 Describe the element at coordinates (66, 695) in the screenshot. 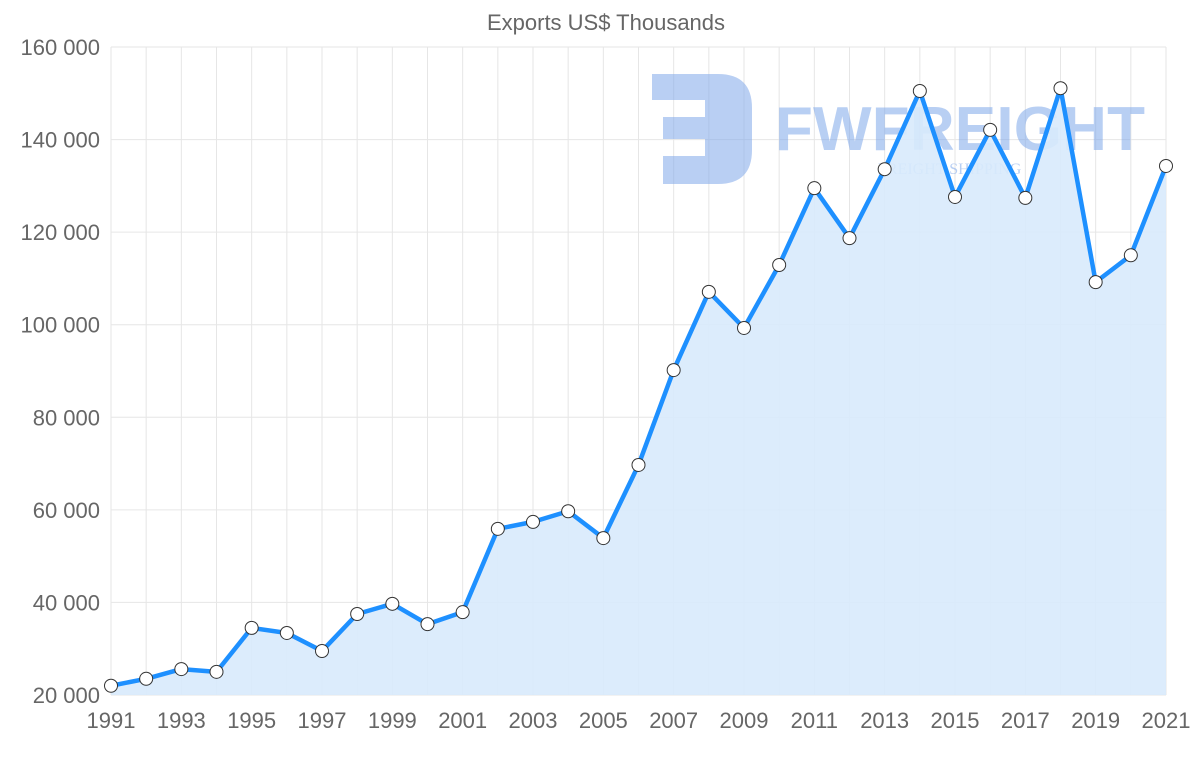

I see `y-tick-label: 20 000` at that location.